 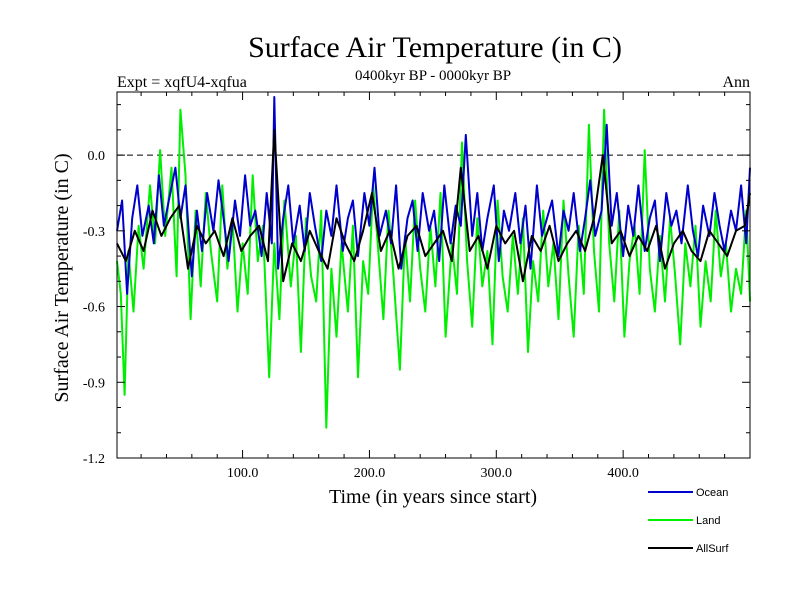 I want to click on chart-subtitle: 0400kyr BP - 0000kyr BP, so click(x=433, y=76).